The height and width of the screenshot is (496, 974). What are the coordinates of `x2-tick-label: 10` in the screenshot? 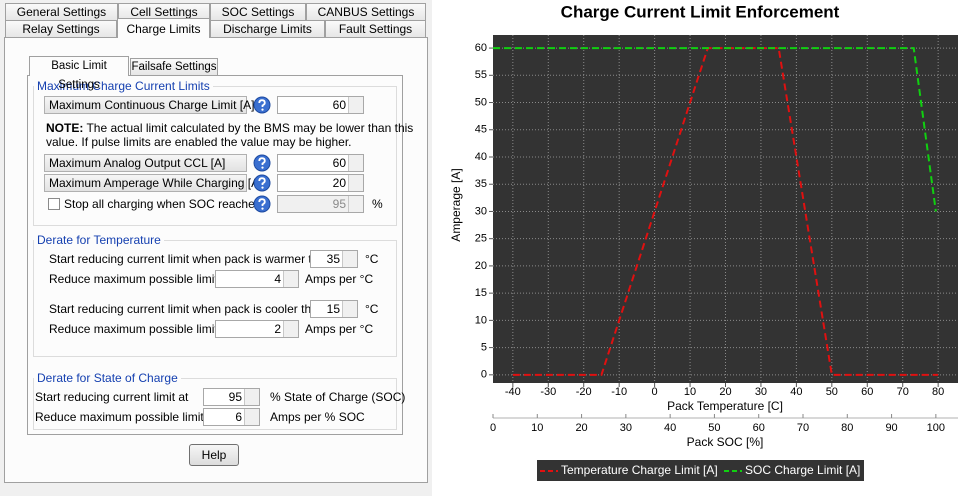 It's located at (537, 428).